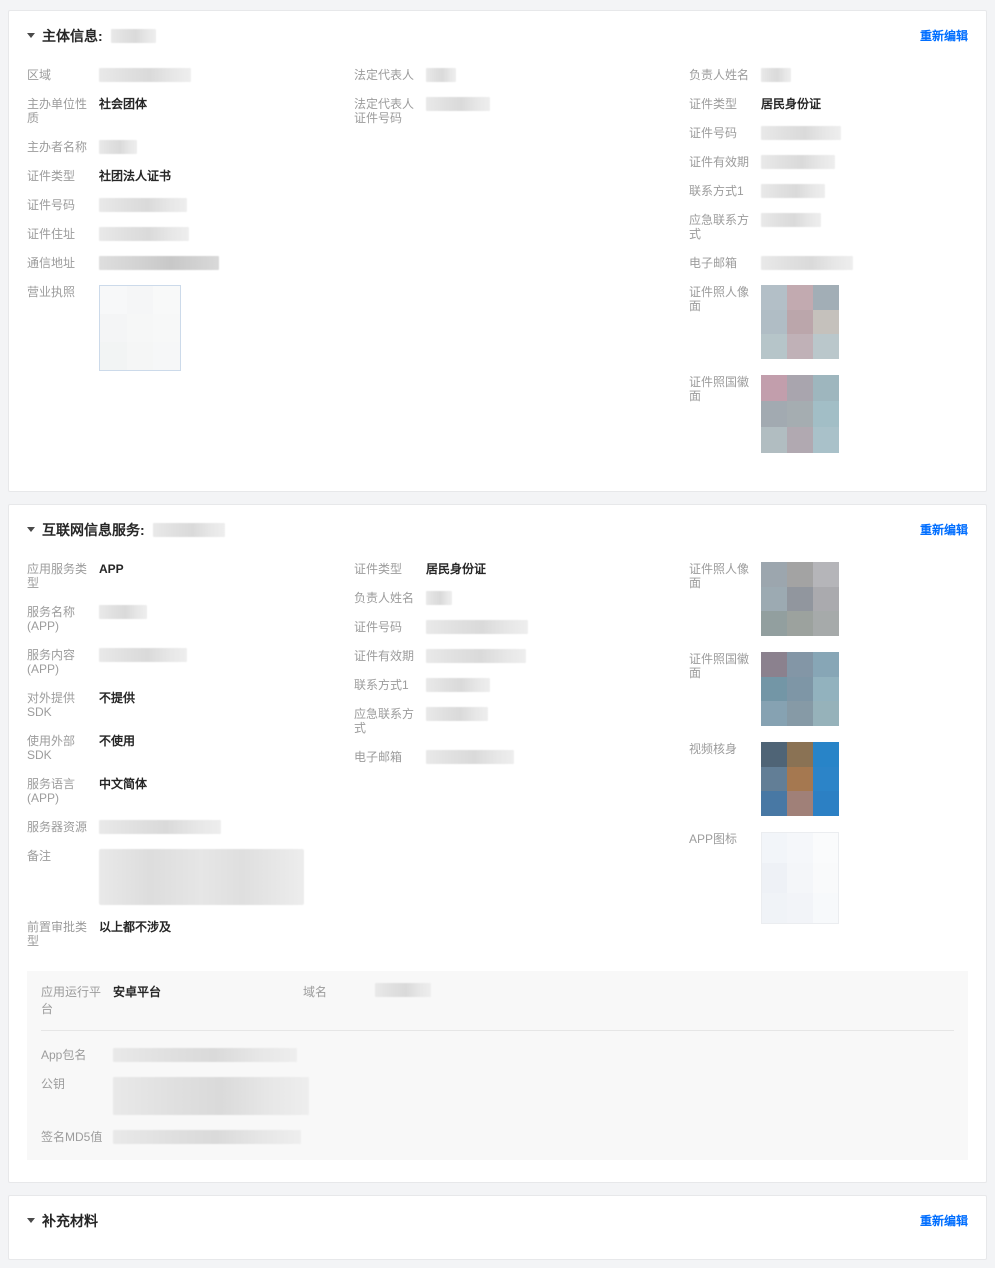 Image resolution: width=995 pixels, height=1268 pixels. Describe the element at coordinates (39, 856) in the screenshot. I see `field-label: 备注` at that location.